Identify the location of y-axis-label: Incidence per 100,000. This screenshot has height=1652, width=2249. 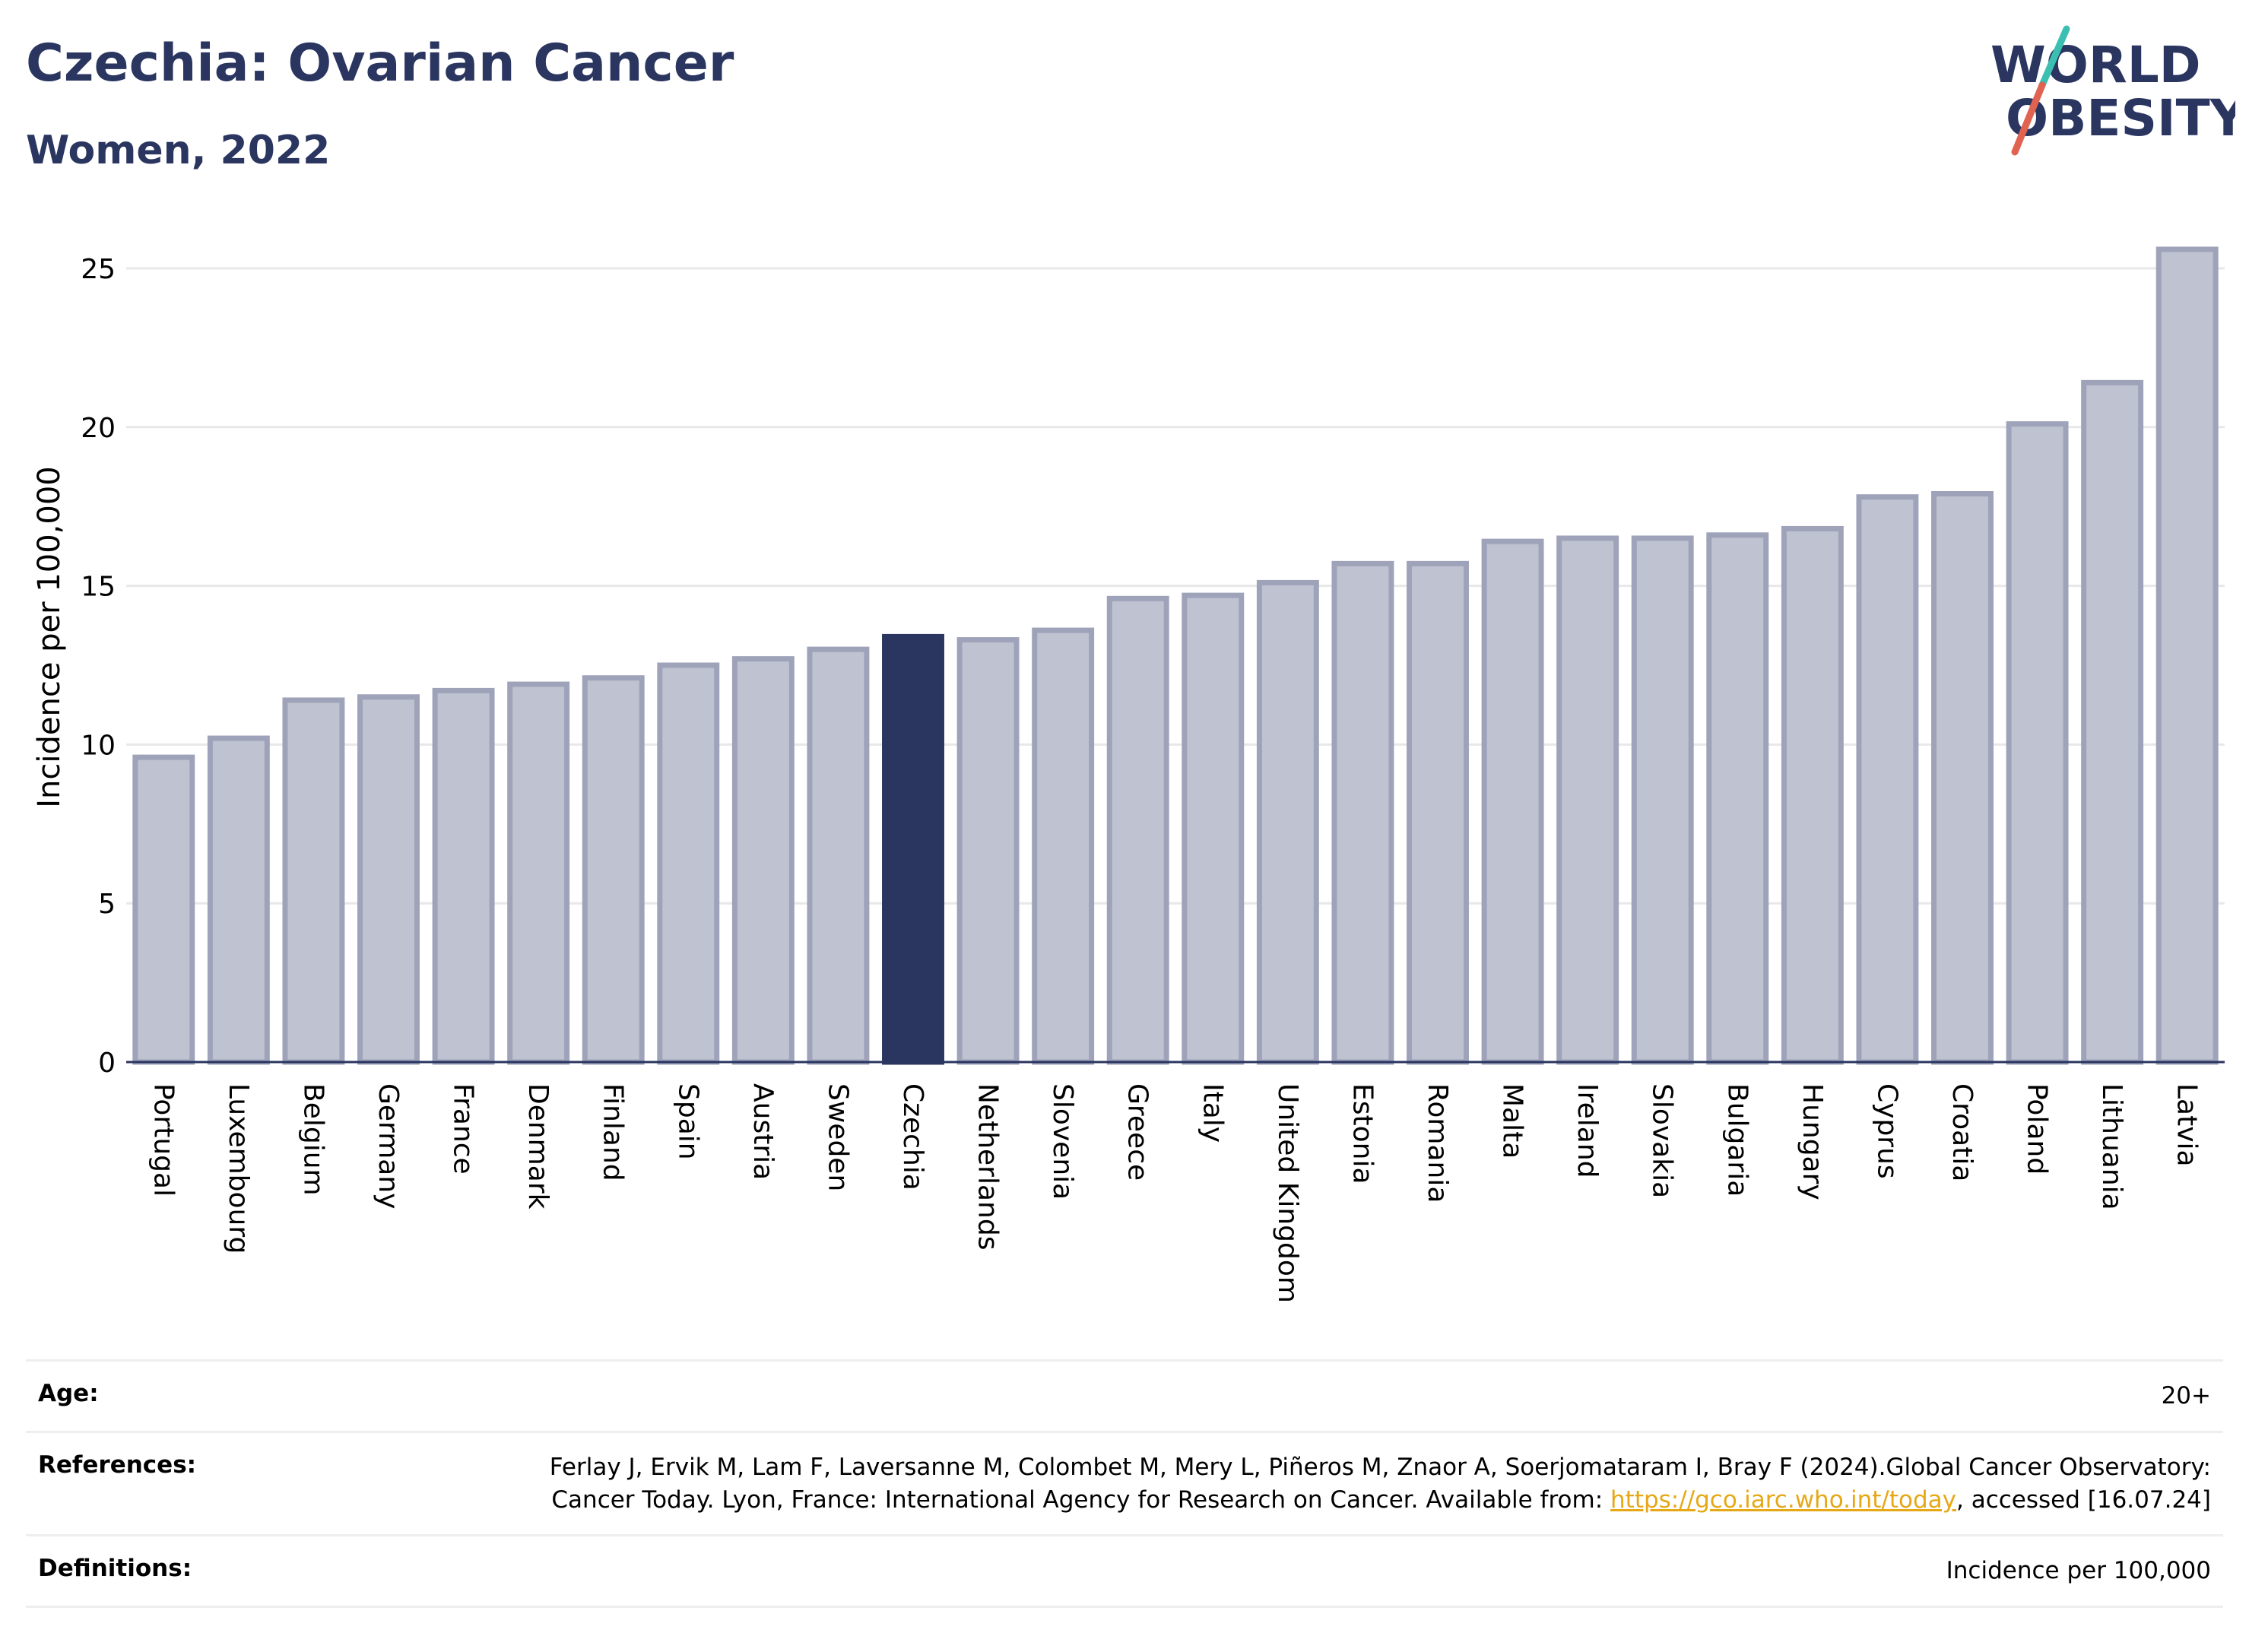
(49, 637).